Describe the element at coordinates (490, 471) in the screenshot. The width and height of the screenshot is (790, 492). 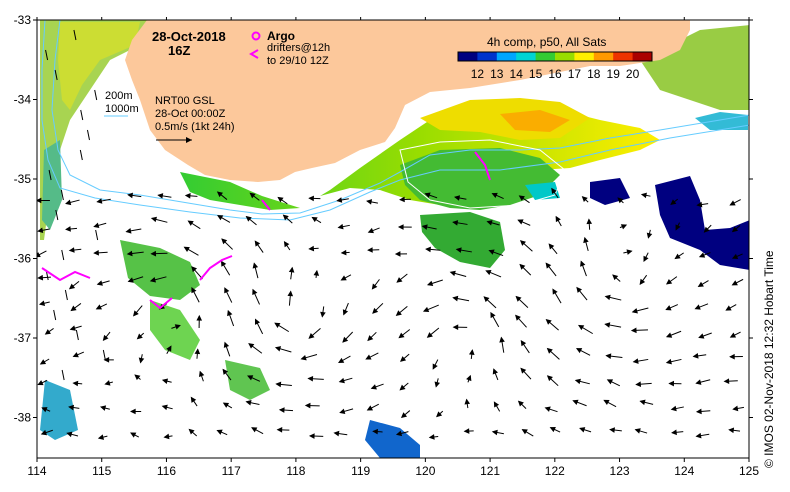
I see `x-tick-label: 121` at that location.